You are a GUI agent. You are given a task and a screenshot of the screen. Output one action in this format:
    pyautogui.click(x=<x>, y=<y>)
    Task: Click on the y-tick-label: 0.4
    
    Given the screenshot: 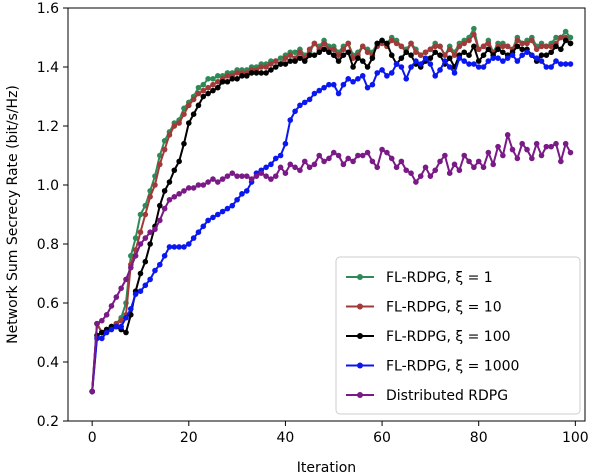 What is the action you would take?
    pyautogui.click(x=48, y=363)
    